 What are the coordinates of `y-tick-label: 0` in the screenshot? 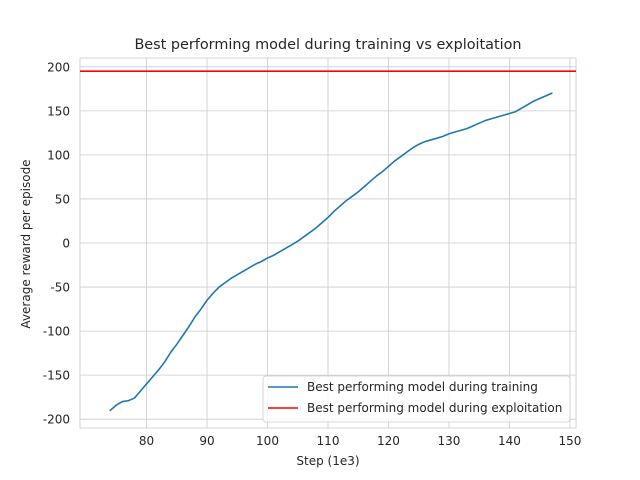 It's located at (66, 244).